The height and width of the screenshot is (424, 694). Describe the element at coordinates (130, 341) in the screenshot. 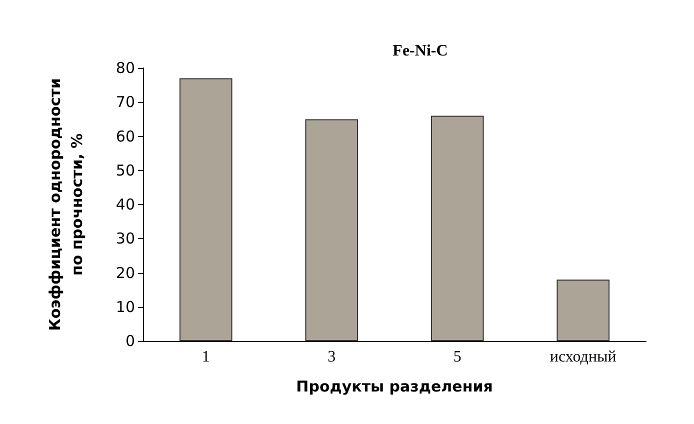

I see `y-tick-label: 0` at that location.